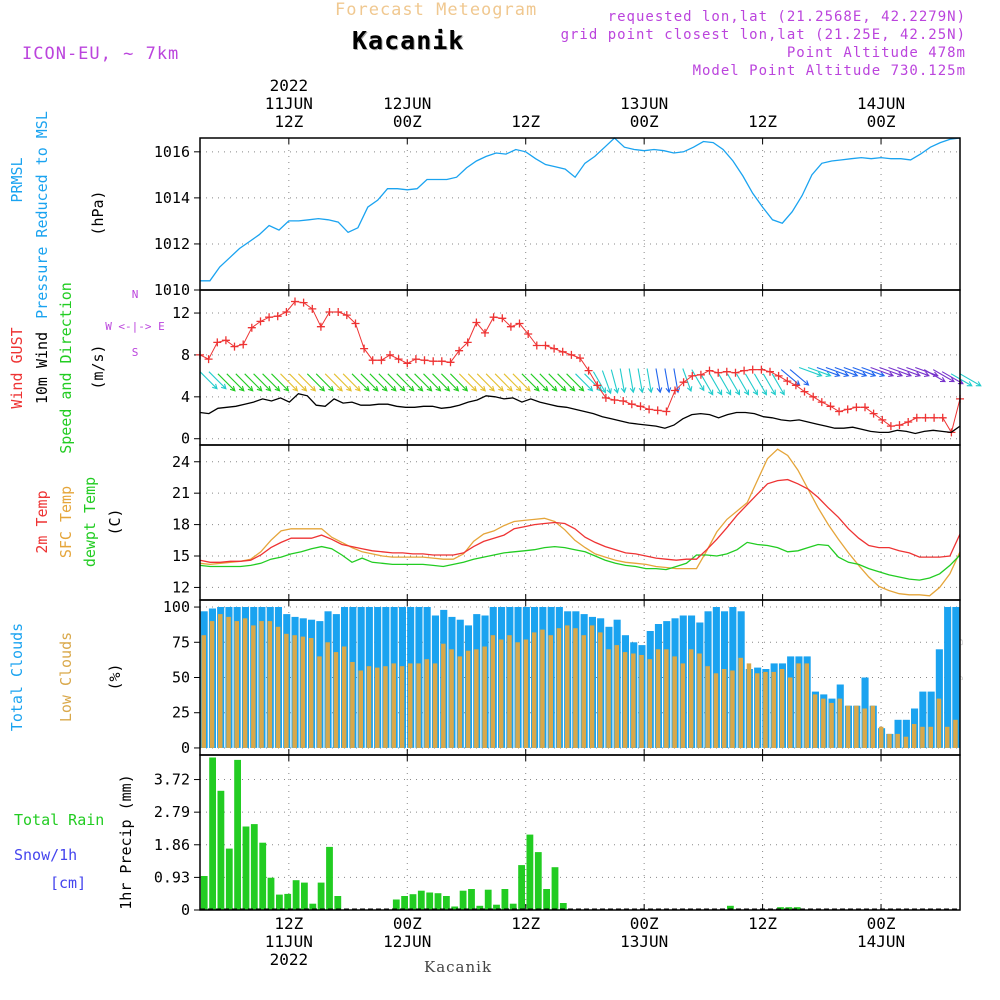  Describe the element at coordinates (458, 967) in the screenshot. I see `footer-label: Kacanik` at that location.